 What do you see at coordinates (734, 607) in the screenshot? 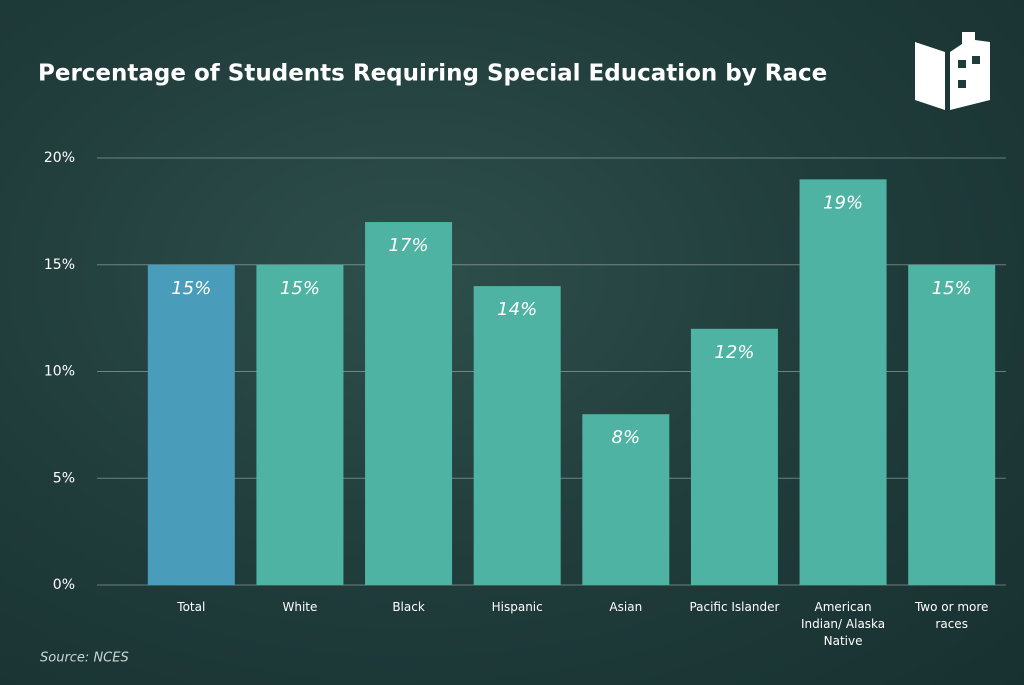
I see `x-tick-label: Pacific Islander` at bounding box center [734, 607].